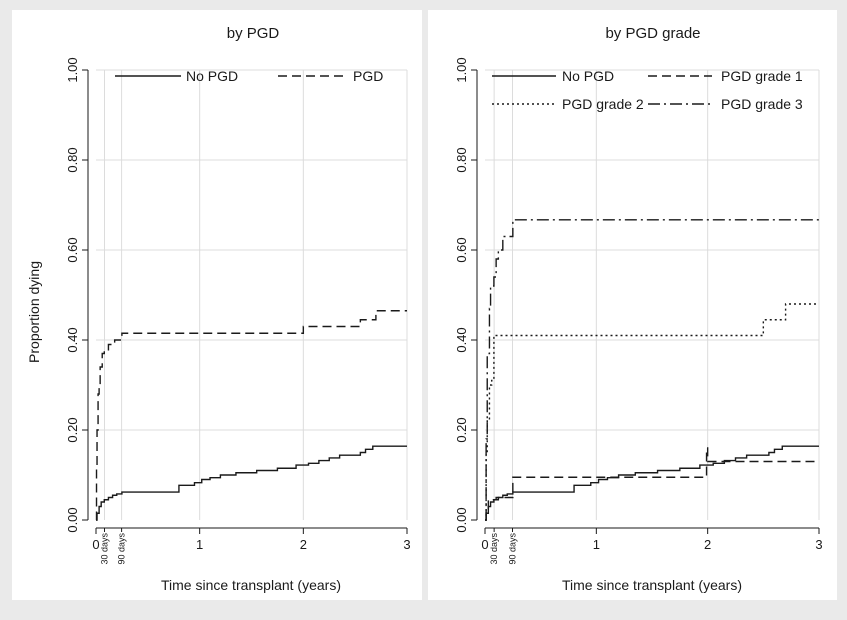 Image resolution: width=847 pixels, height=620 pixels. What do you see at coordinates (253, 33) in the screenshot?
I see `panel-by-pgd-title: by PGD` at bounding box center [253, 33].